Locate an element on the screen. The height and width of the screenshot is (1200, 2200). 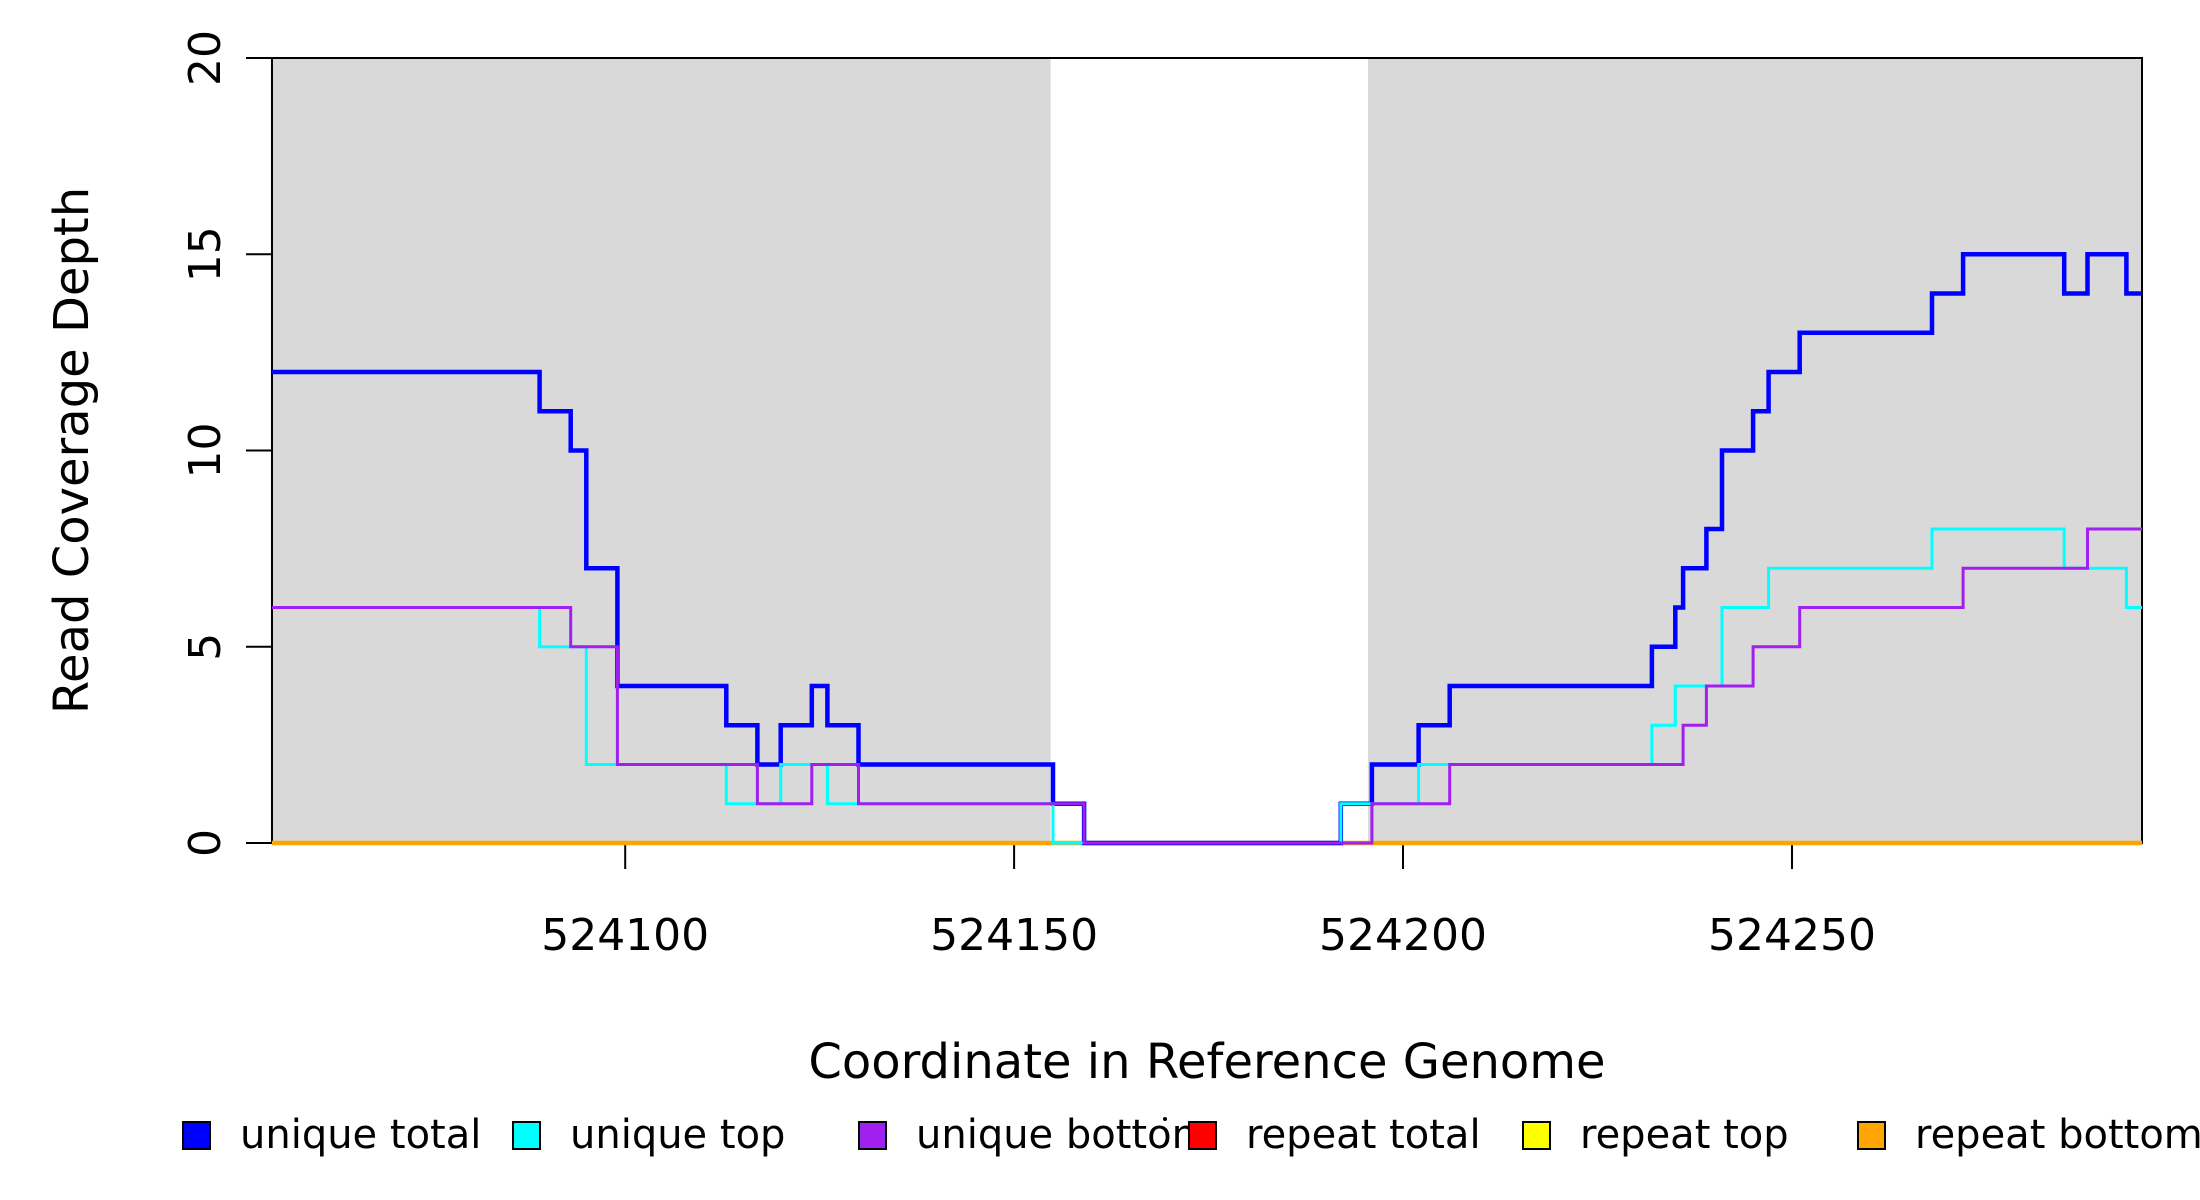
legend-label: repeat total is located at coordinates (1363, 1135).